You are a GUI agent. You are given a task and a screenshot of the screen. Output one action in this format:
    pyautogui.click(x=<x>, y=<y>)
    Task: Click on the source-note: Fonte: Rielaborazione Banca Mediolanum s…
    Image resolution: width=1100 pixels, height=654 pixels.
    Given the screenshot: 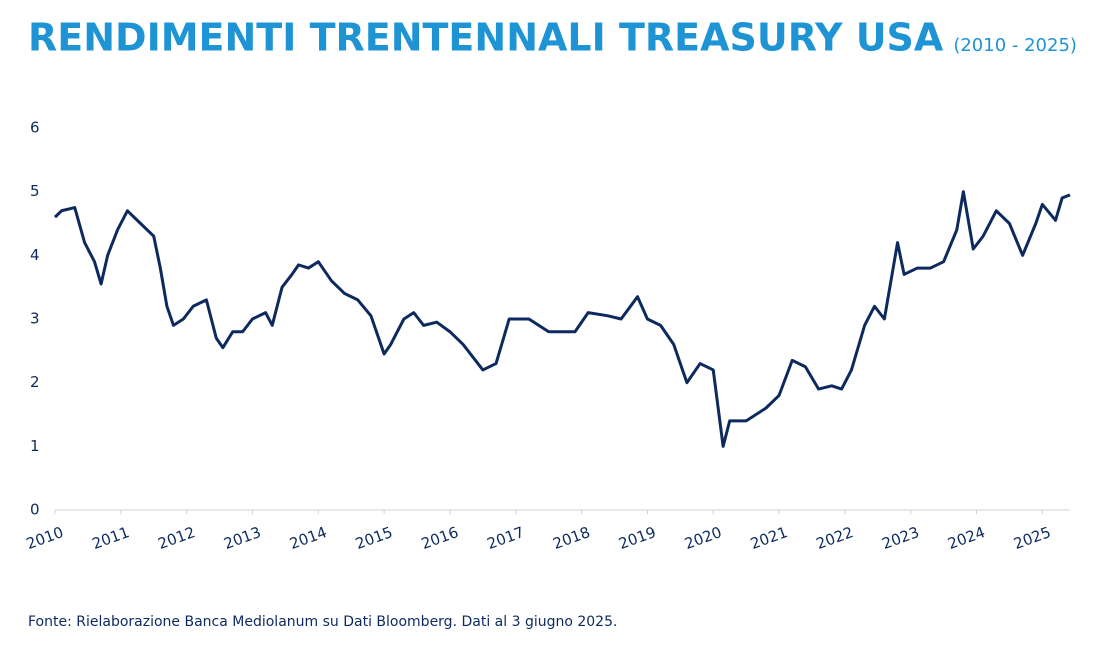 What is the action you would take?
    pyautogui.click(x=322, y=622)
    